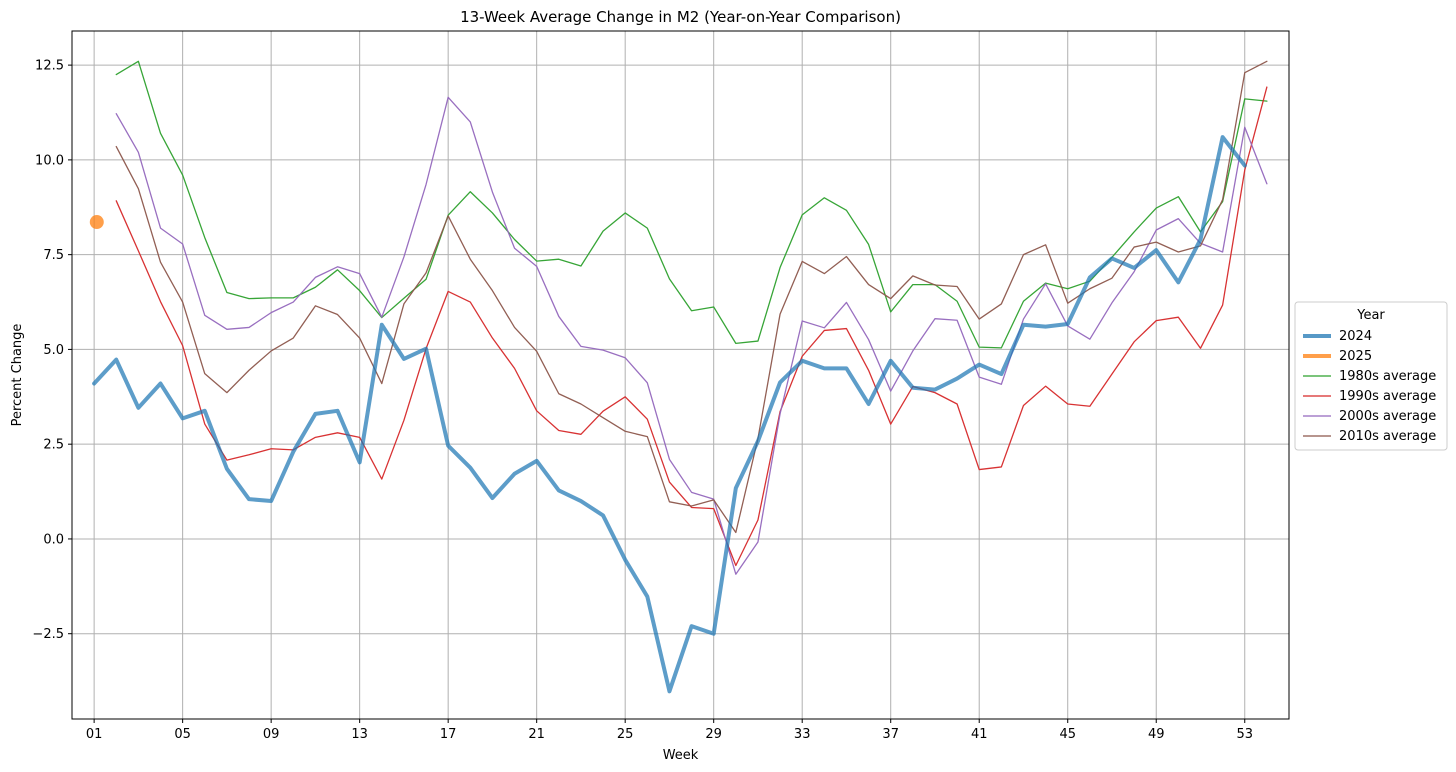 The height and width of the screenshot is (772, 1456). I want to click on x-tick-label: 29, so click(713, 734).